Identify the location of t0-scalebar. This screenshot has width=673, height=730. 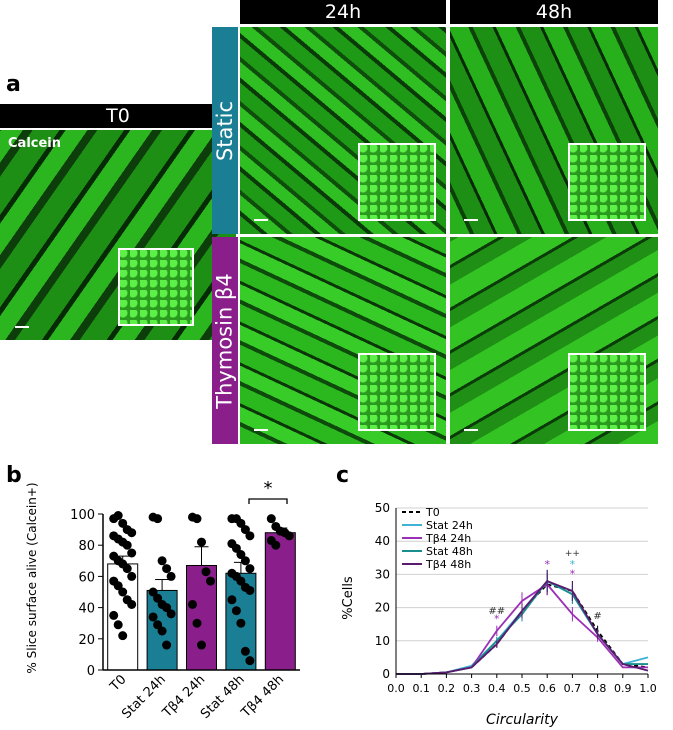
(22, 327).